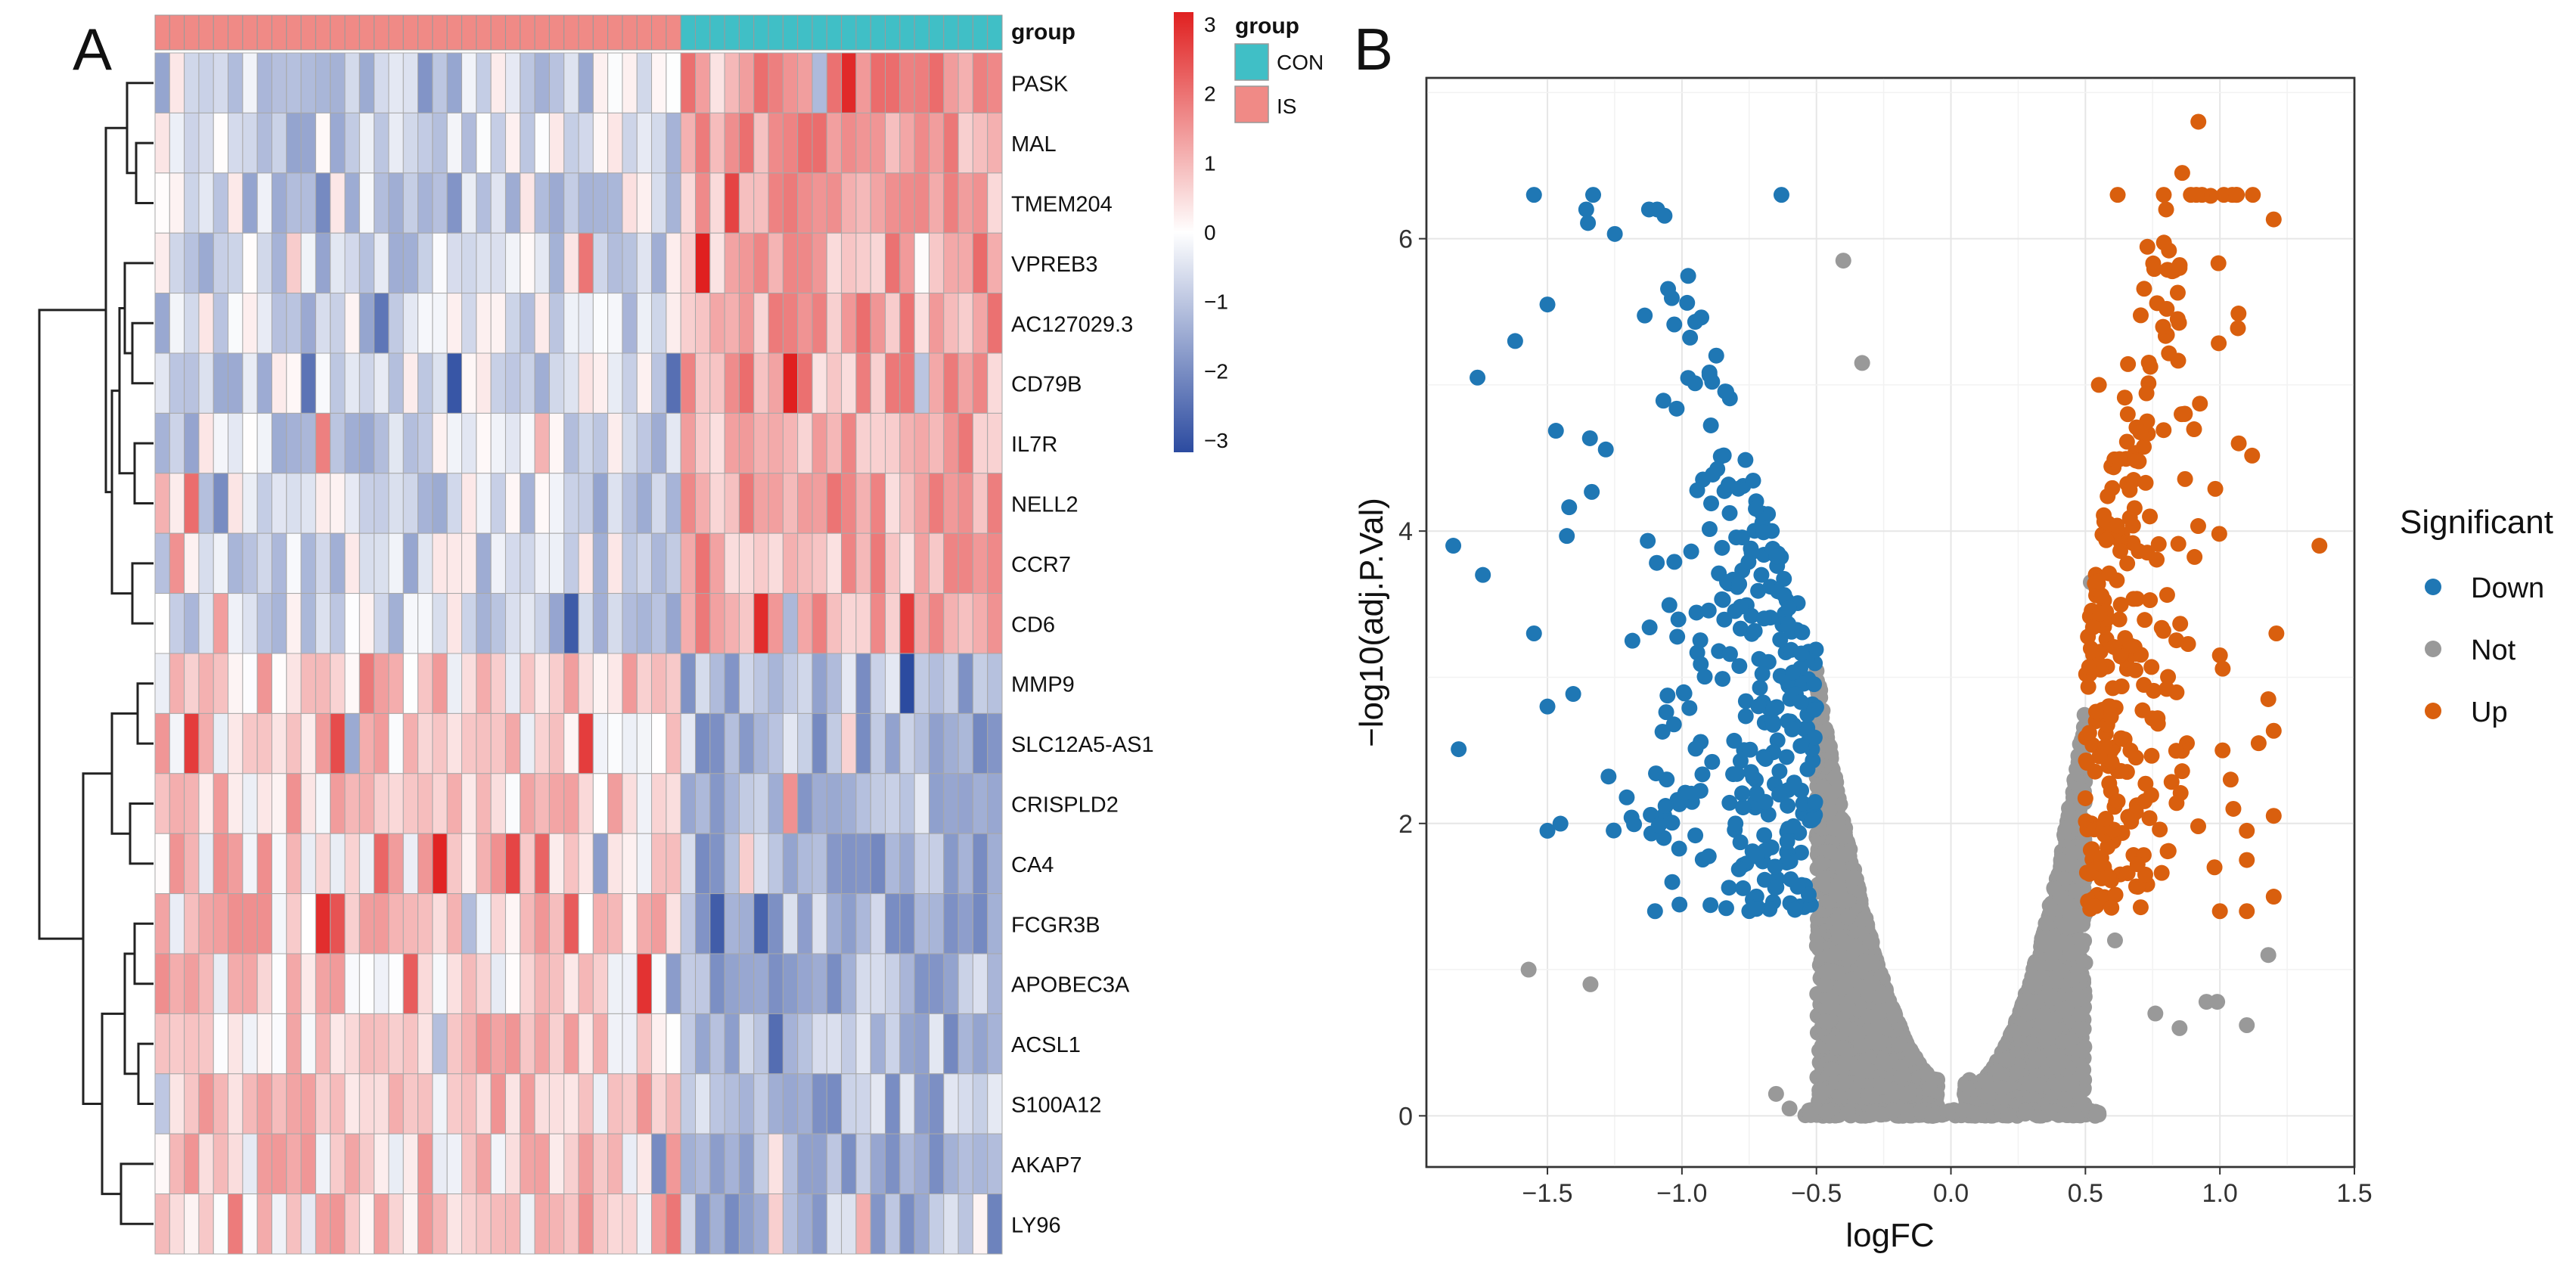 Image resolution: width=2576 pixels, height=1288 pixels. Describe the element at coordinates (1041, 565) in the screenshot. I see `gene-label: CCR7` at that location.